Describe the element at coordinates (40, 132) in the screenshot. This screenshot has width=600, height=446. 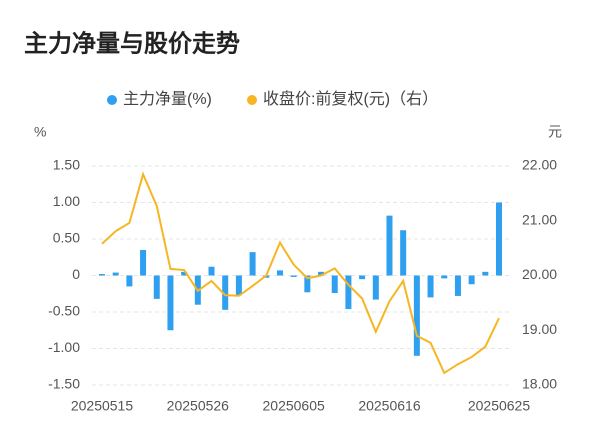
I see `y-axis-label: %` at that location.